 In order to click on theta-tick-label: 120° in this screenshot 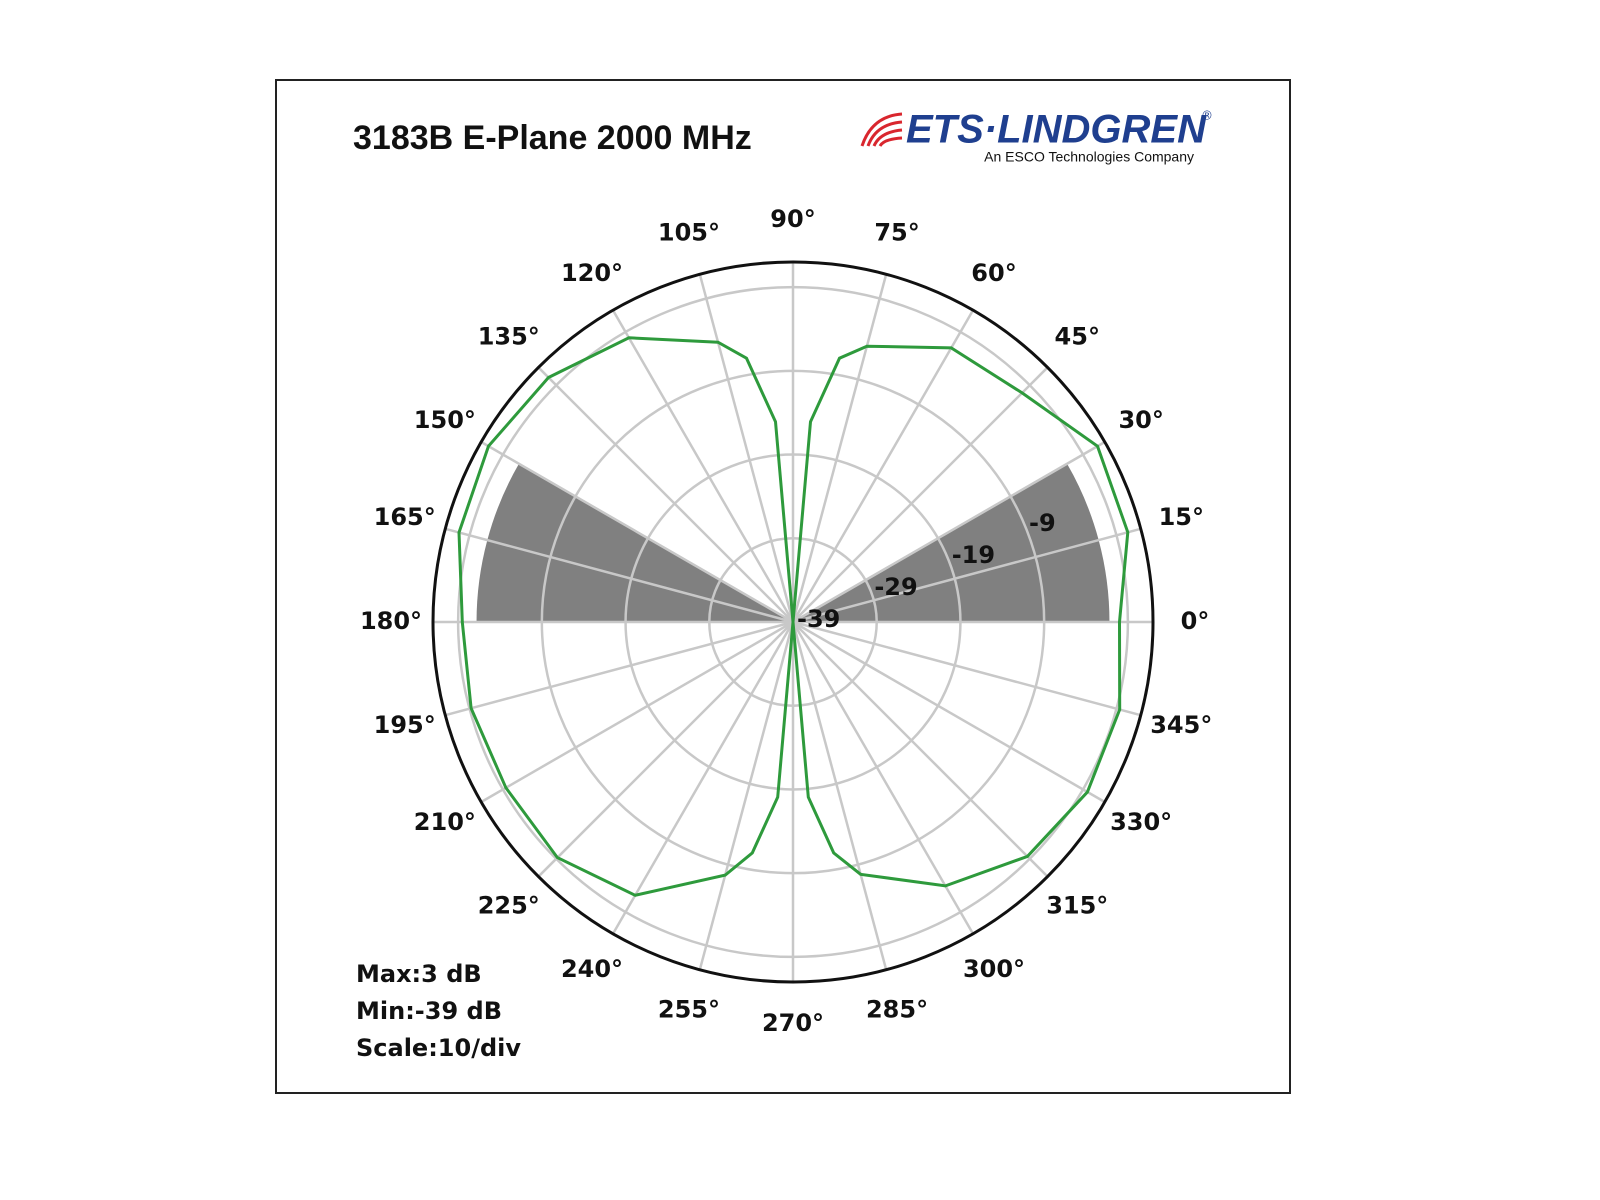, I will do `click(592, 273)`.